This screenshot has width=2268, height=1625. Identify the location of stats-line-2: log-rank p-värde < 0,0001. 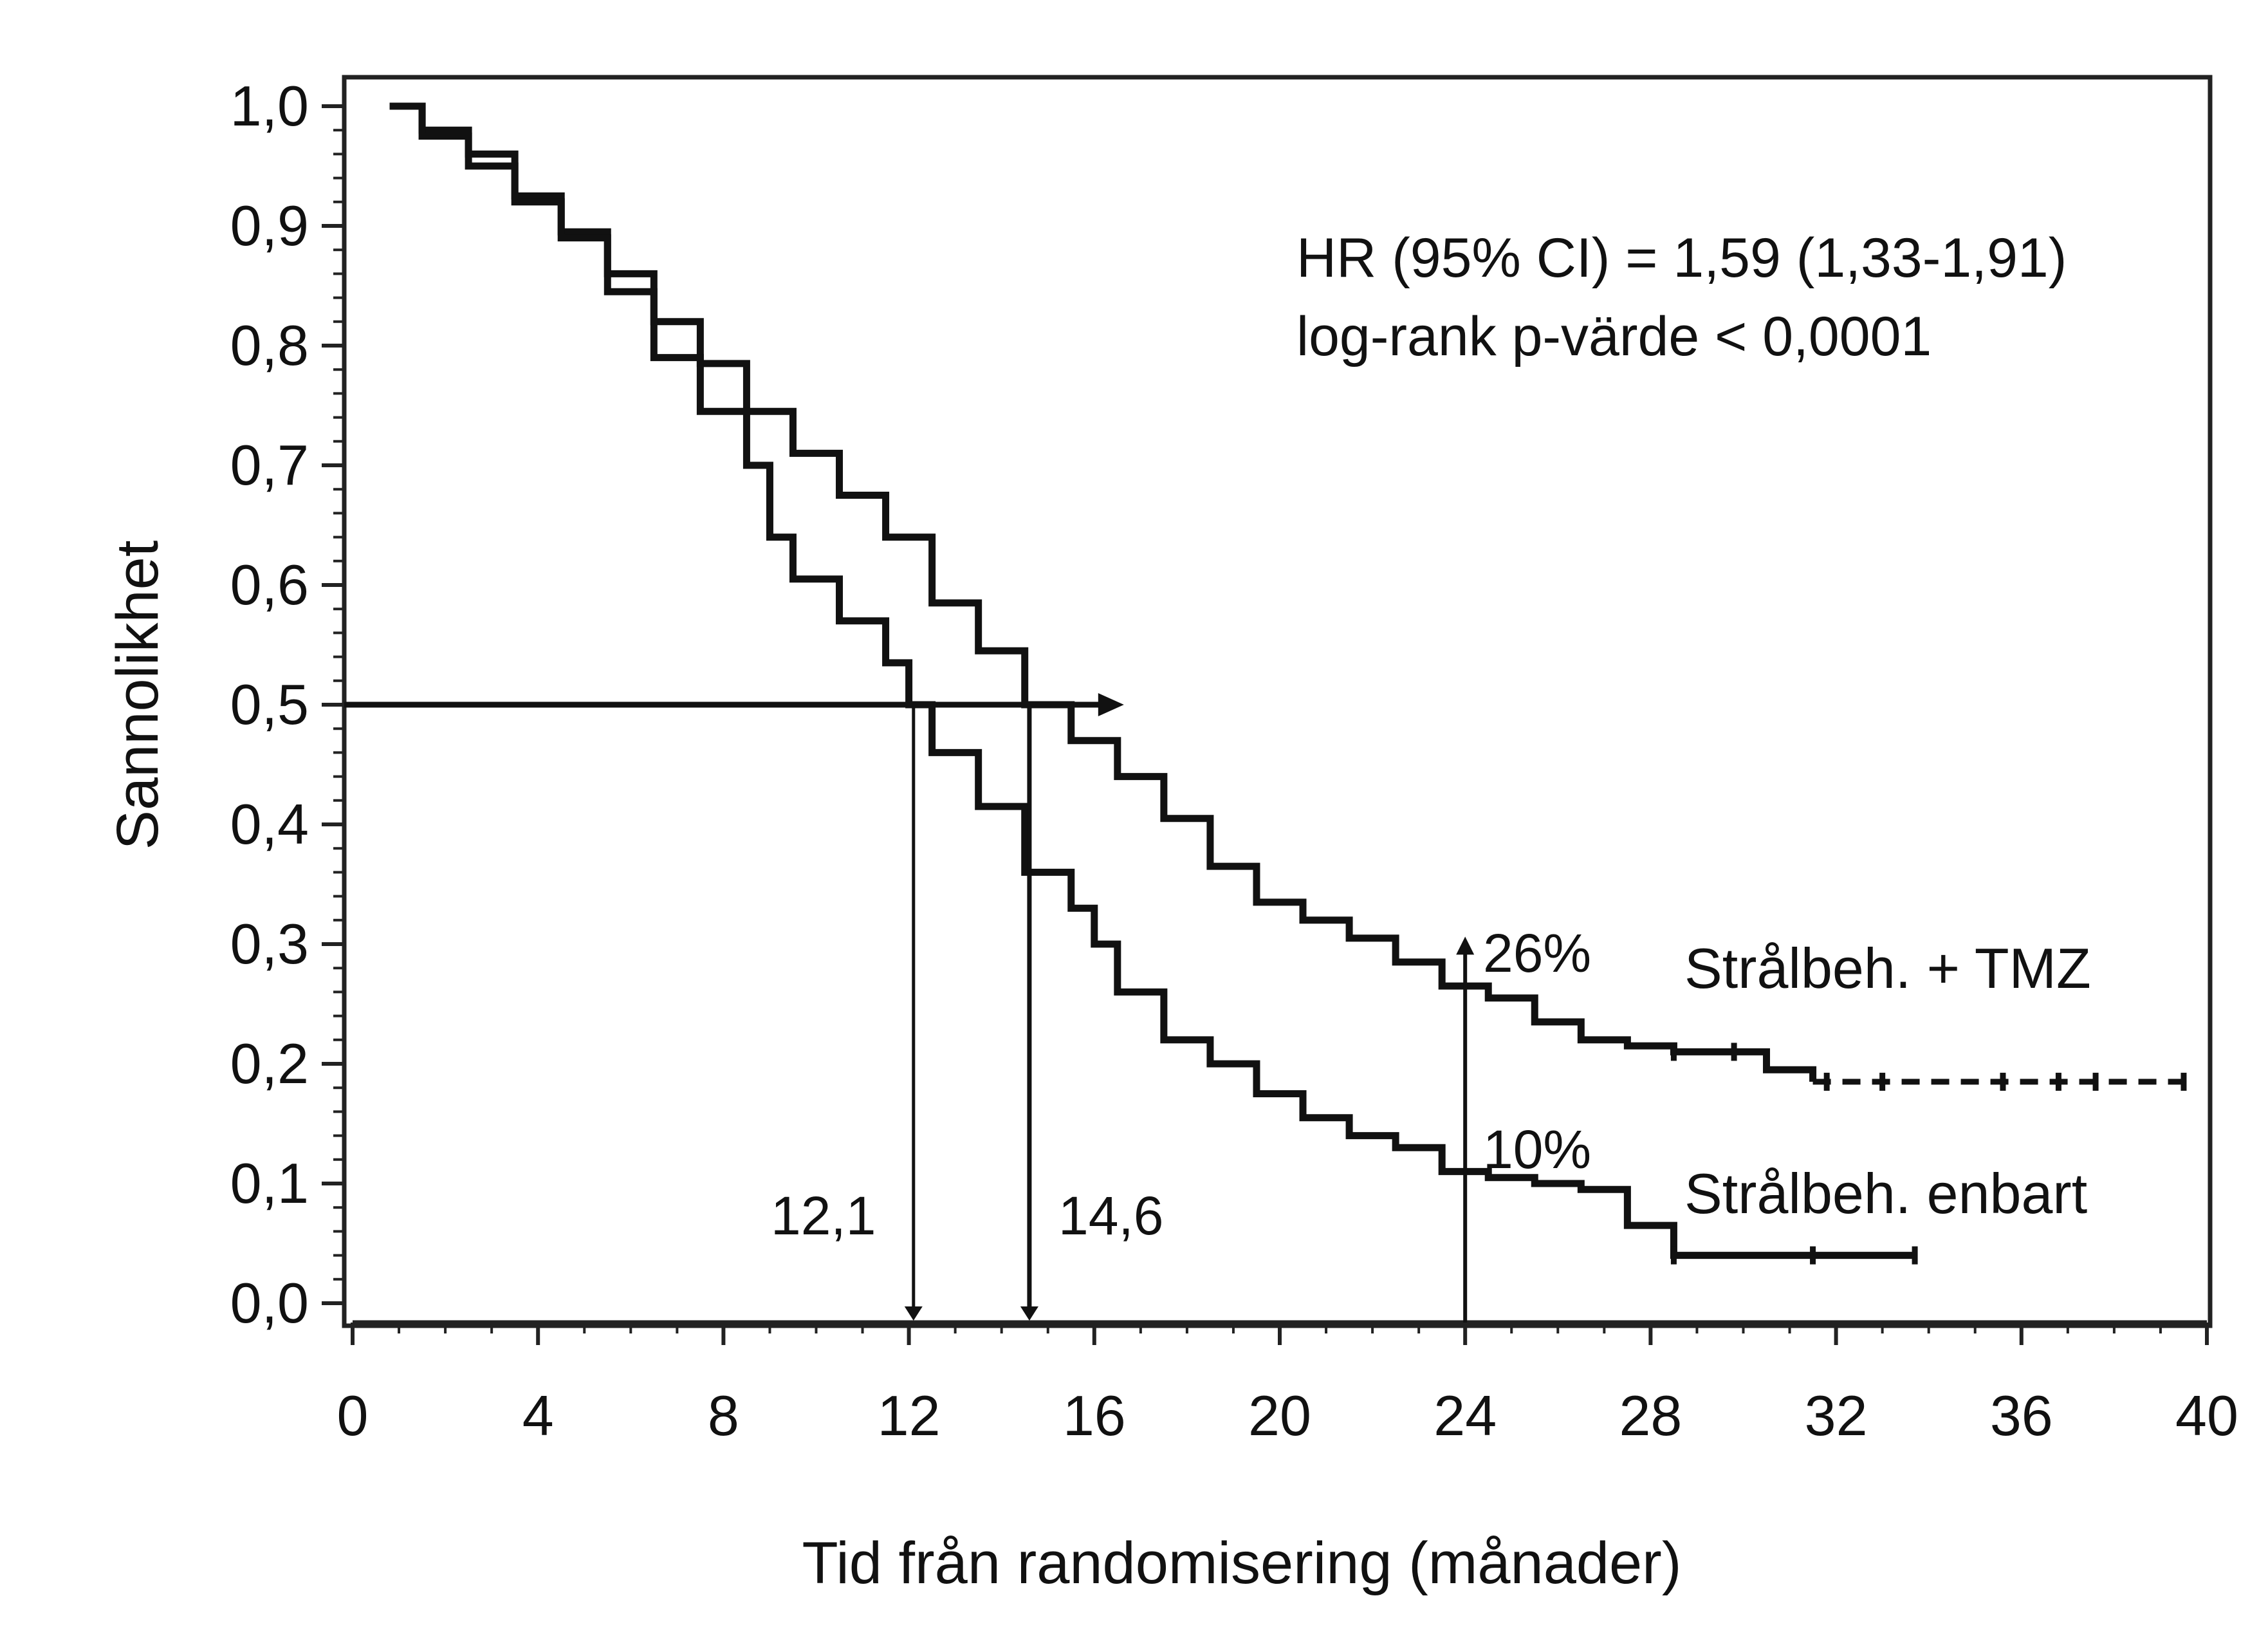
(1613, 336).